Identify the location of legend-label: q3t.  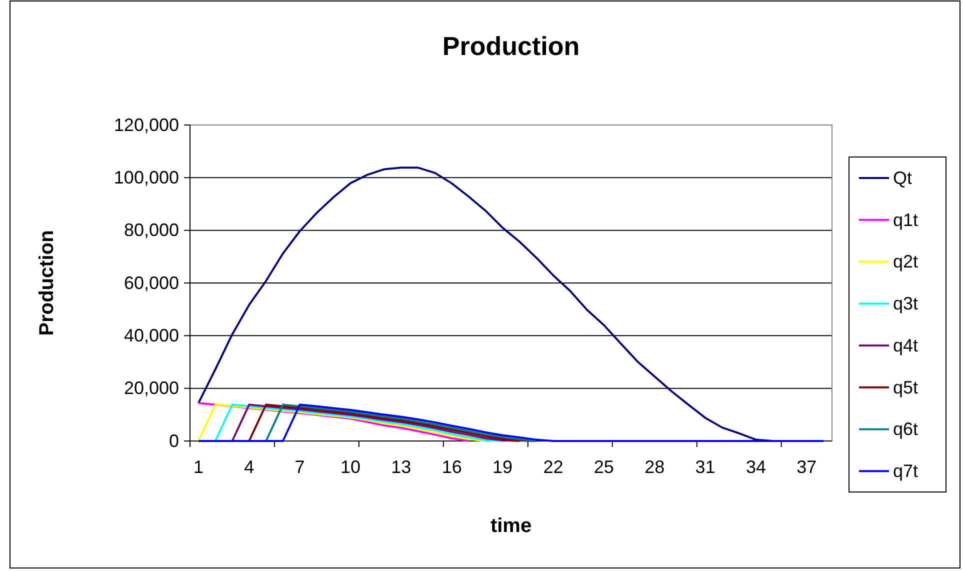
(905, 304).